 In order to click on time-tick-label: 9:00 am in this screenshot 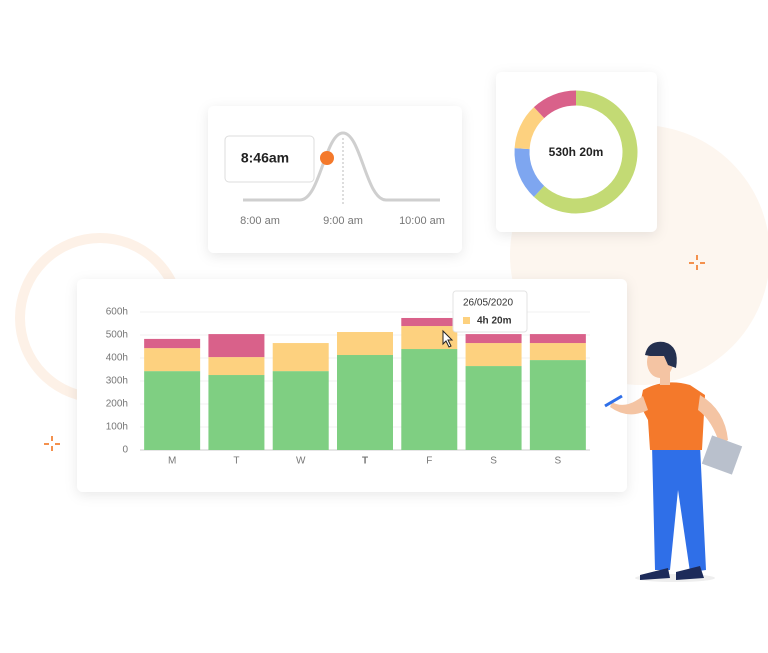, I will do `click(343, 221)`.